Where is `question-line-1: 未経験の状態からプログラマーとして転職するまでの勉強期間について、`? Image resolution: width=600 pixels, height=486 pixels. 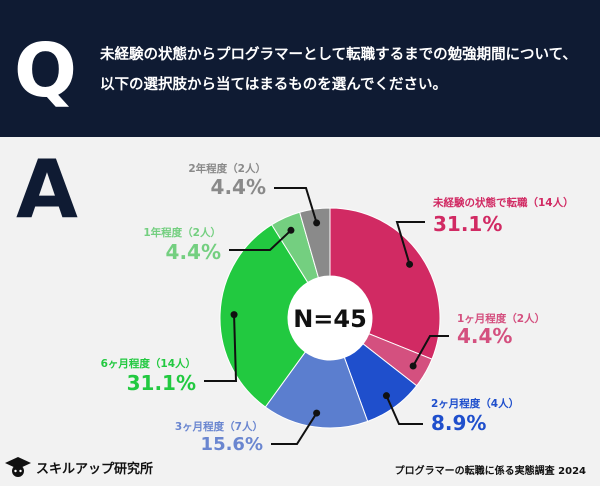 question-line-1: 未経験の状態からプログラマーとして転職するまでの勉強期間について、 is located at coordinates (338, 55).